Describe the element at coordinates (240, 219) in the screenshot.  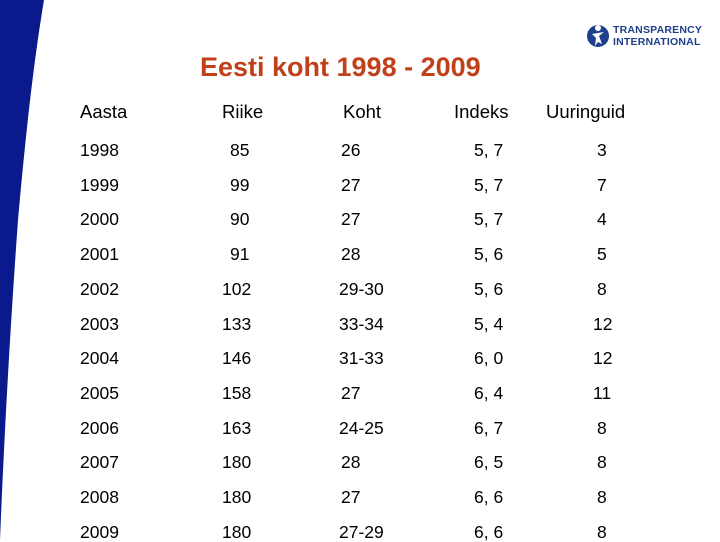
I see `cell-countries: 90` at that location.